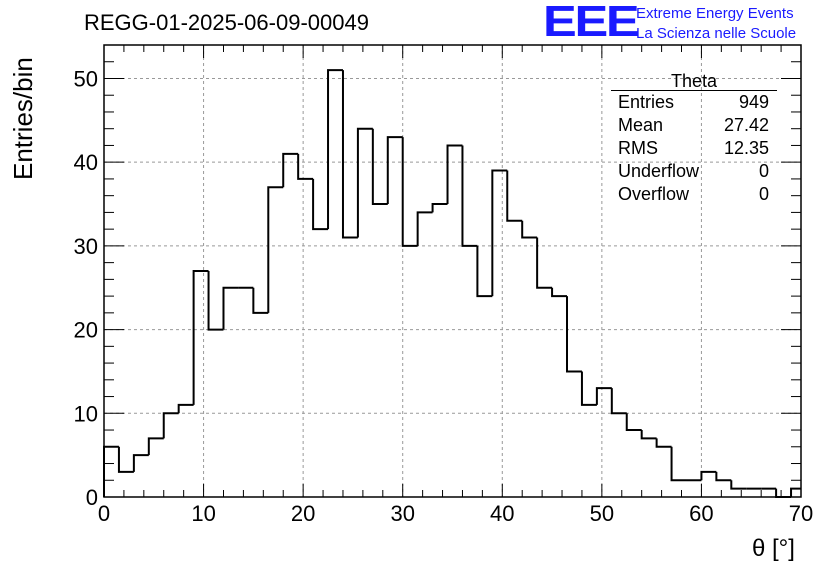 The image size is (836, 572). What do you see at coordinates (402, 513) in the screenshot?
I see `x-tick-label: 30` at bounding box center [402, 513].